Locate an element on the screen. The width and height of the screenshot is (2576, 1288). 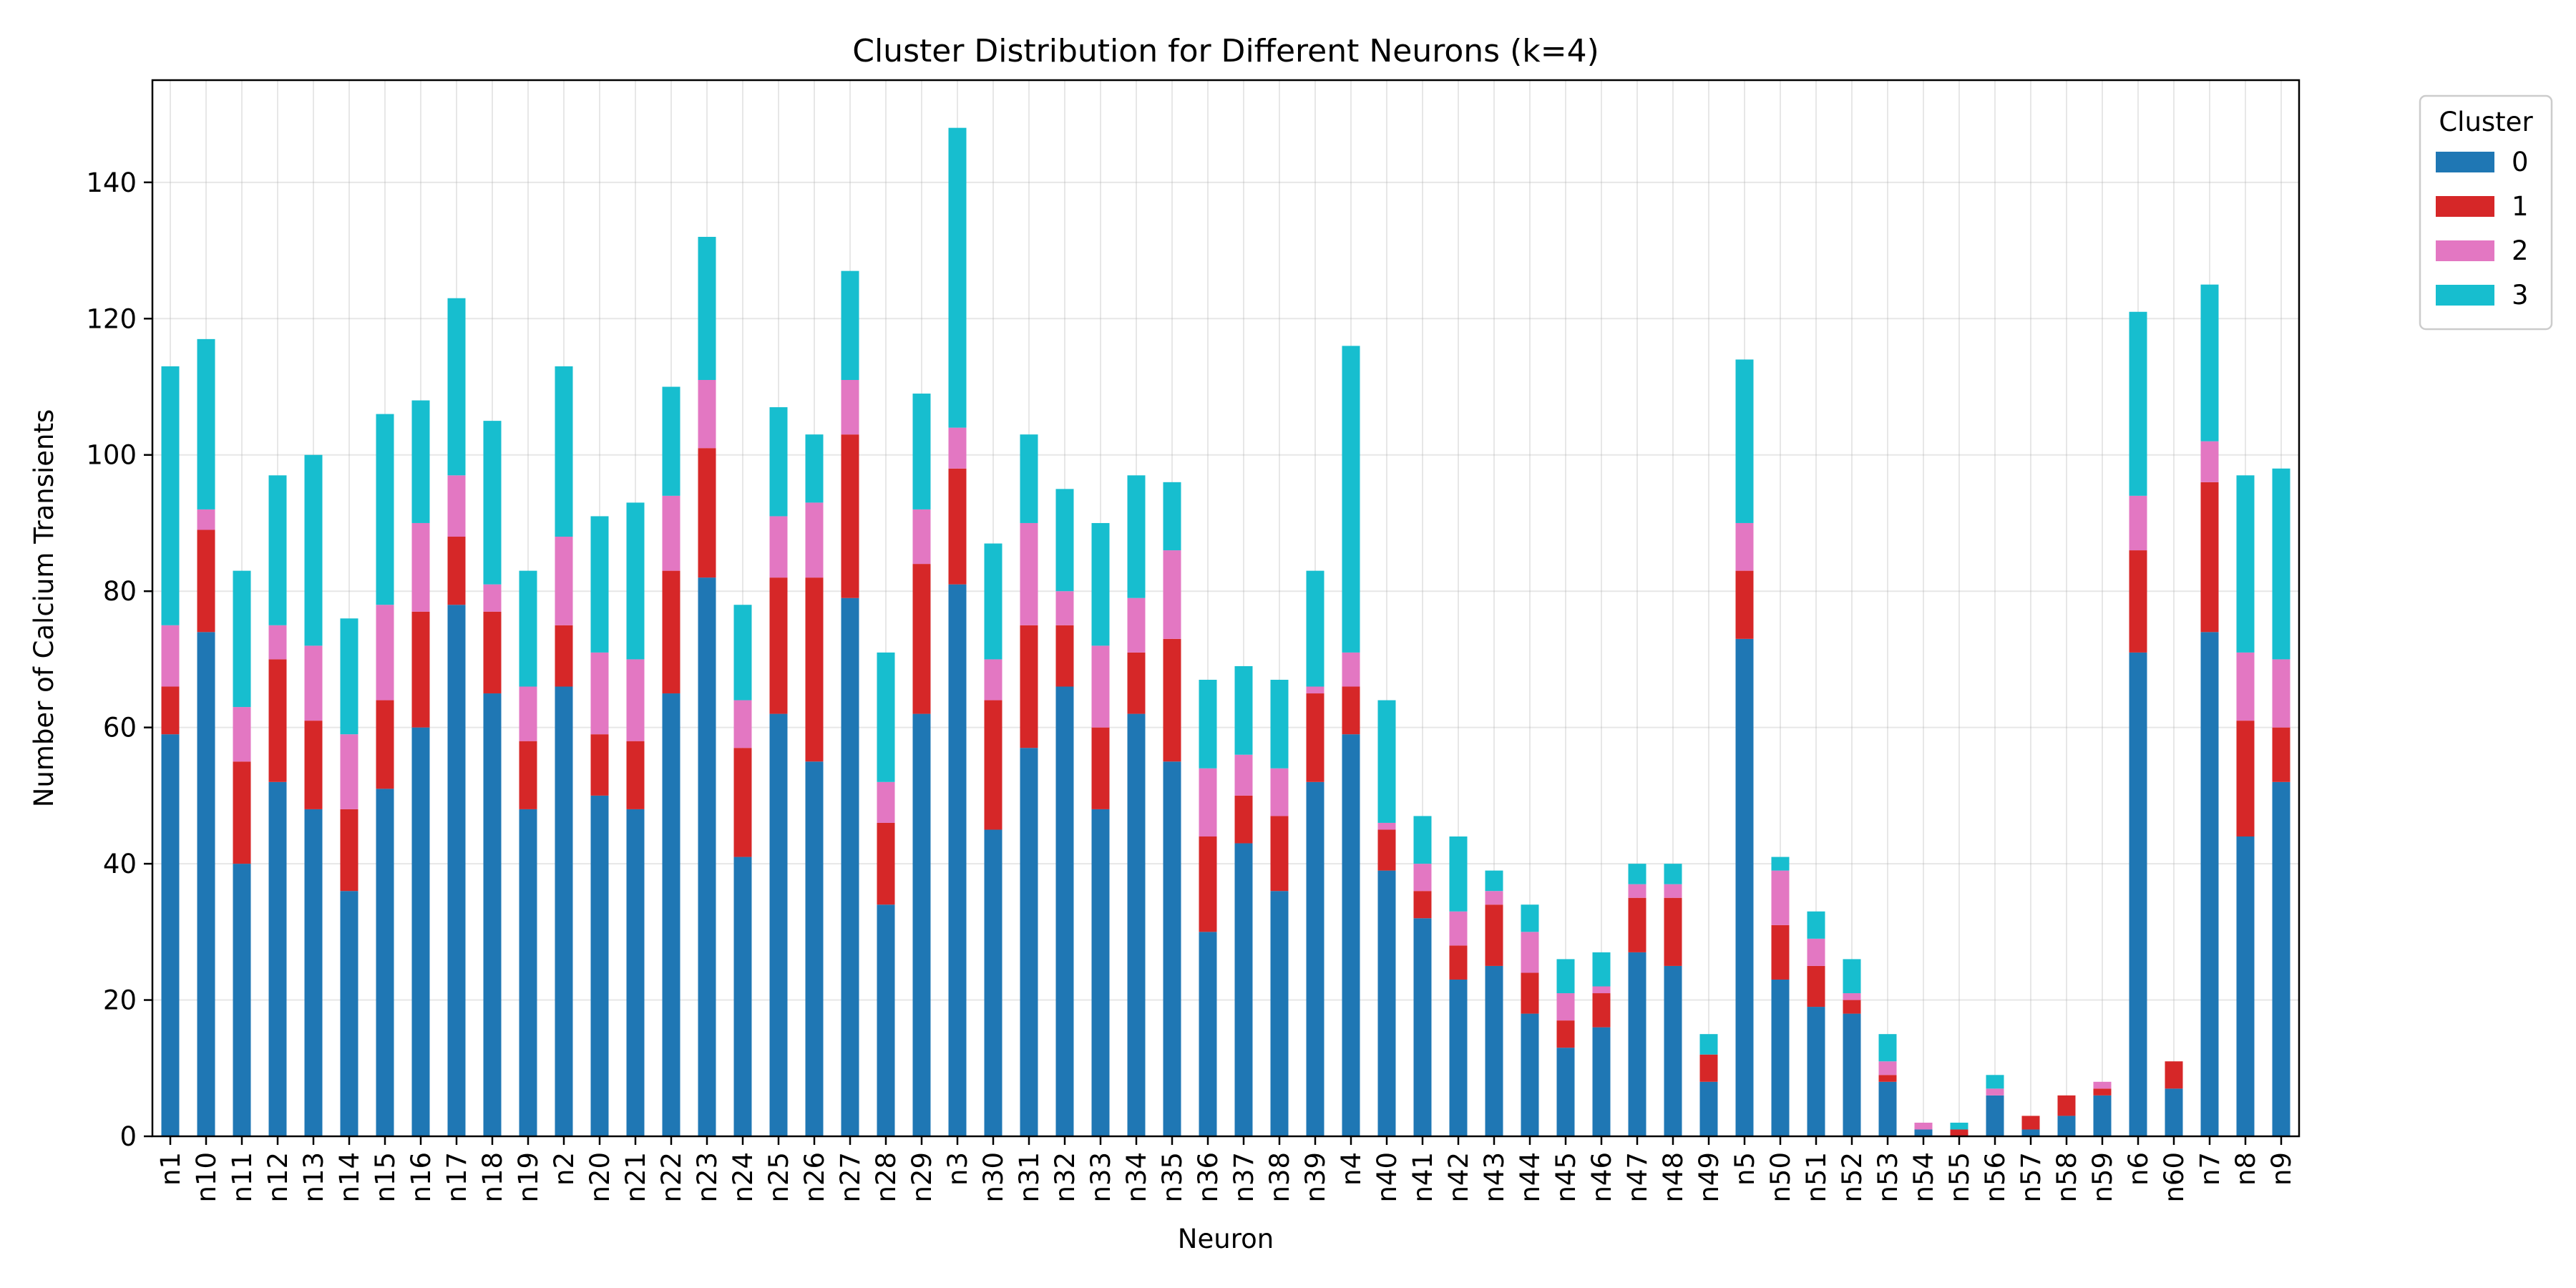
x-tick-label: n37 is located at coordinates (1244, 1177).